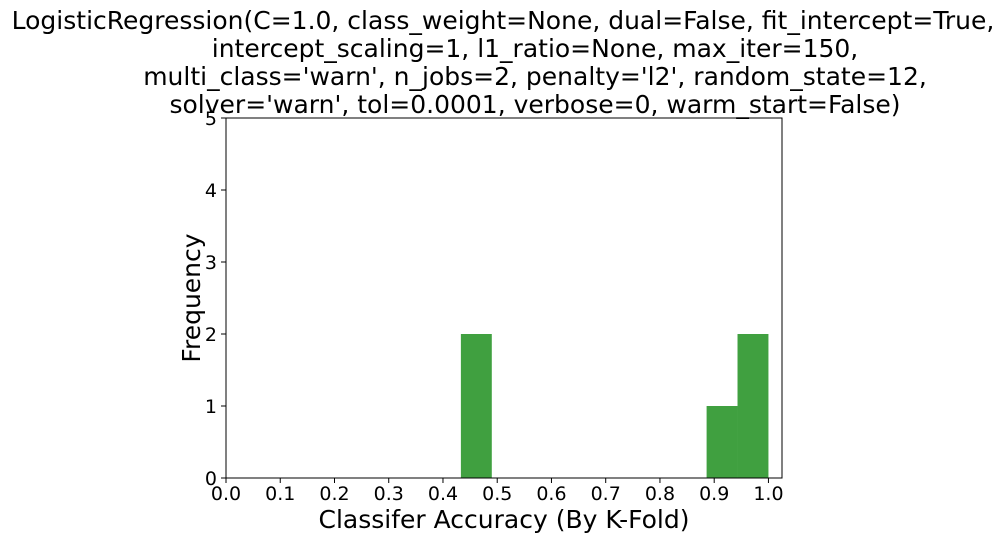 The height and width of the screenshot is (539, 1008). I want to click on x-tick-label: 0.8, so click(660, 494).